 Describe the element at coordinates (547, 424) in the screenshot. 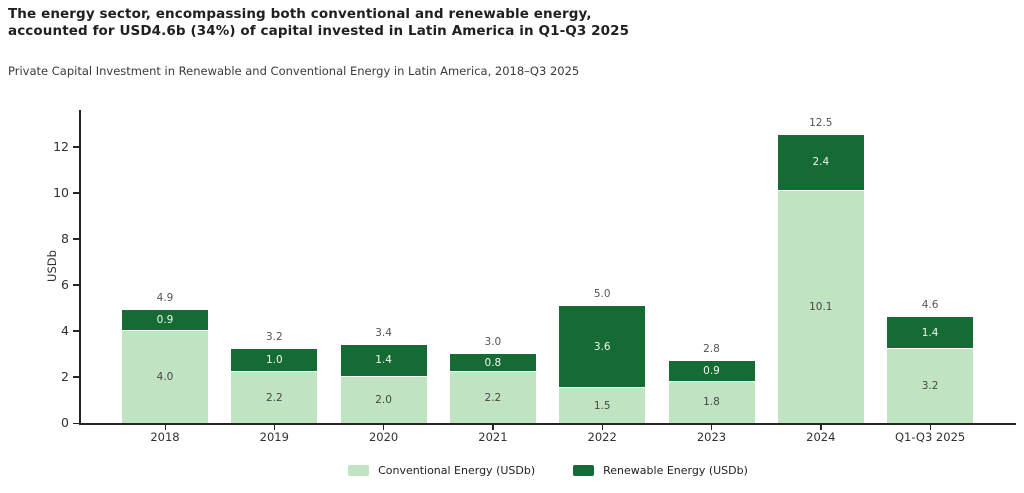

I see `x-axis-line` at that location.